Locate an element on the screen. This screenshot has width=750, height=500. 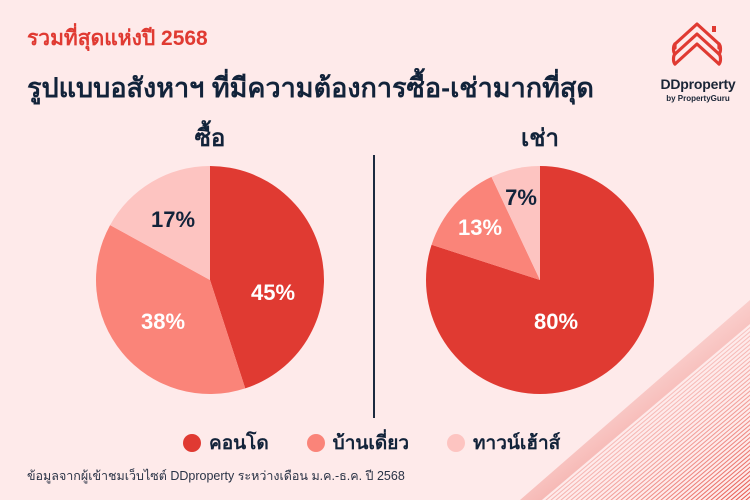
rent-condo-percent: 80% is located at coordinates (556, 321).